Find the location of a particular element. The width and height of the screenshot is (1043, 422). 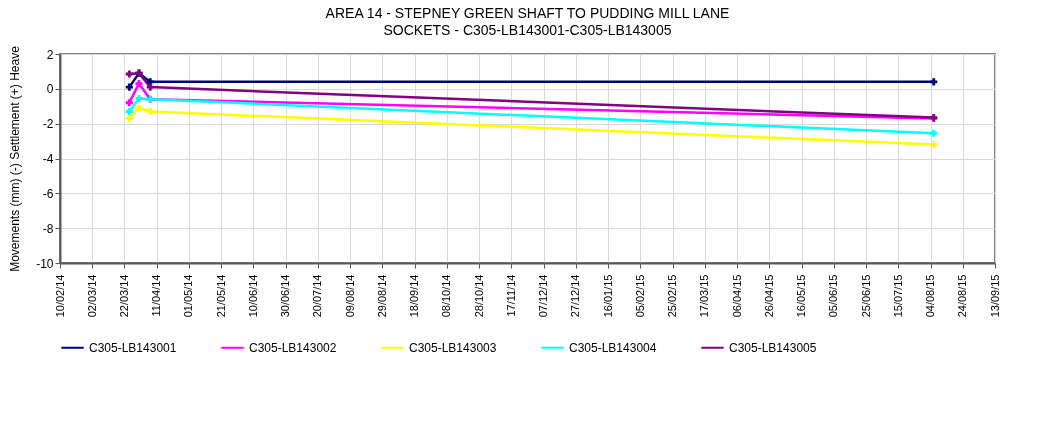

y-tick-label: -4 is located at coordinates (48, 159).